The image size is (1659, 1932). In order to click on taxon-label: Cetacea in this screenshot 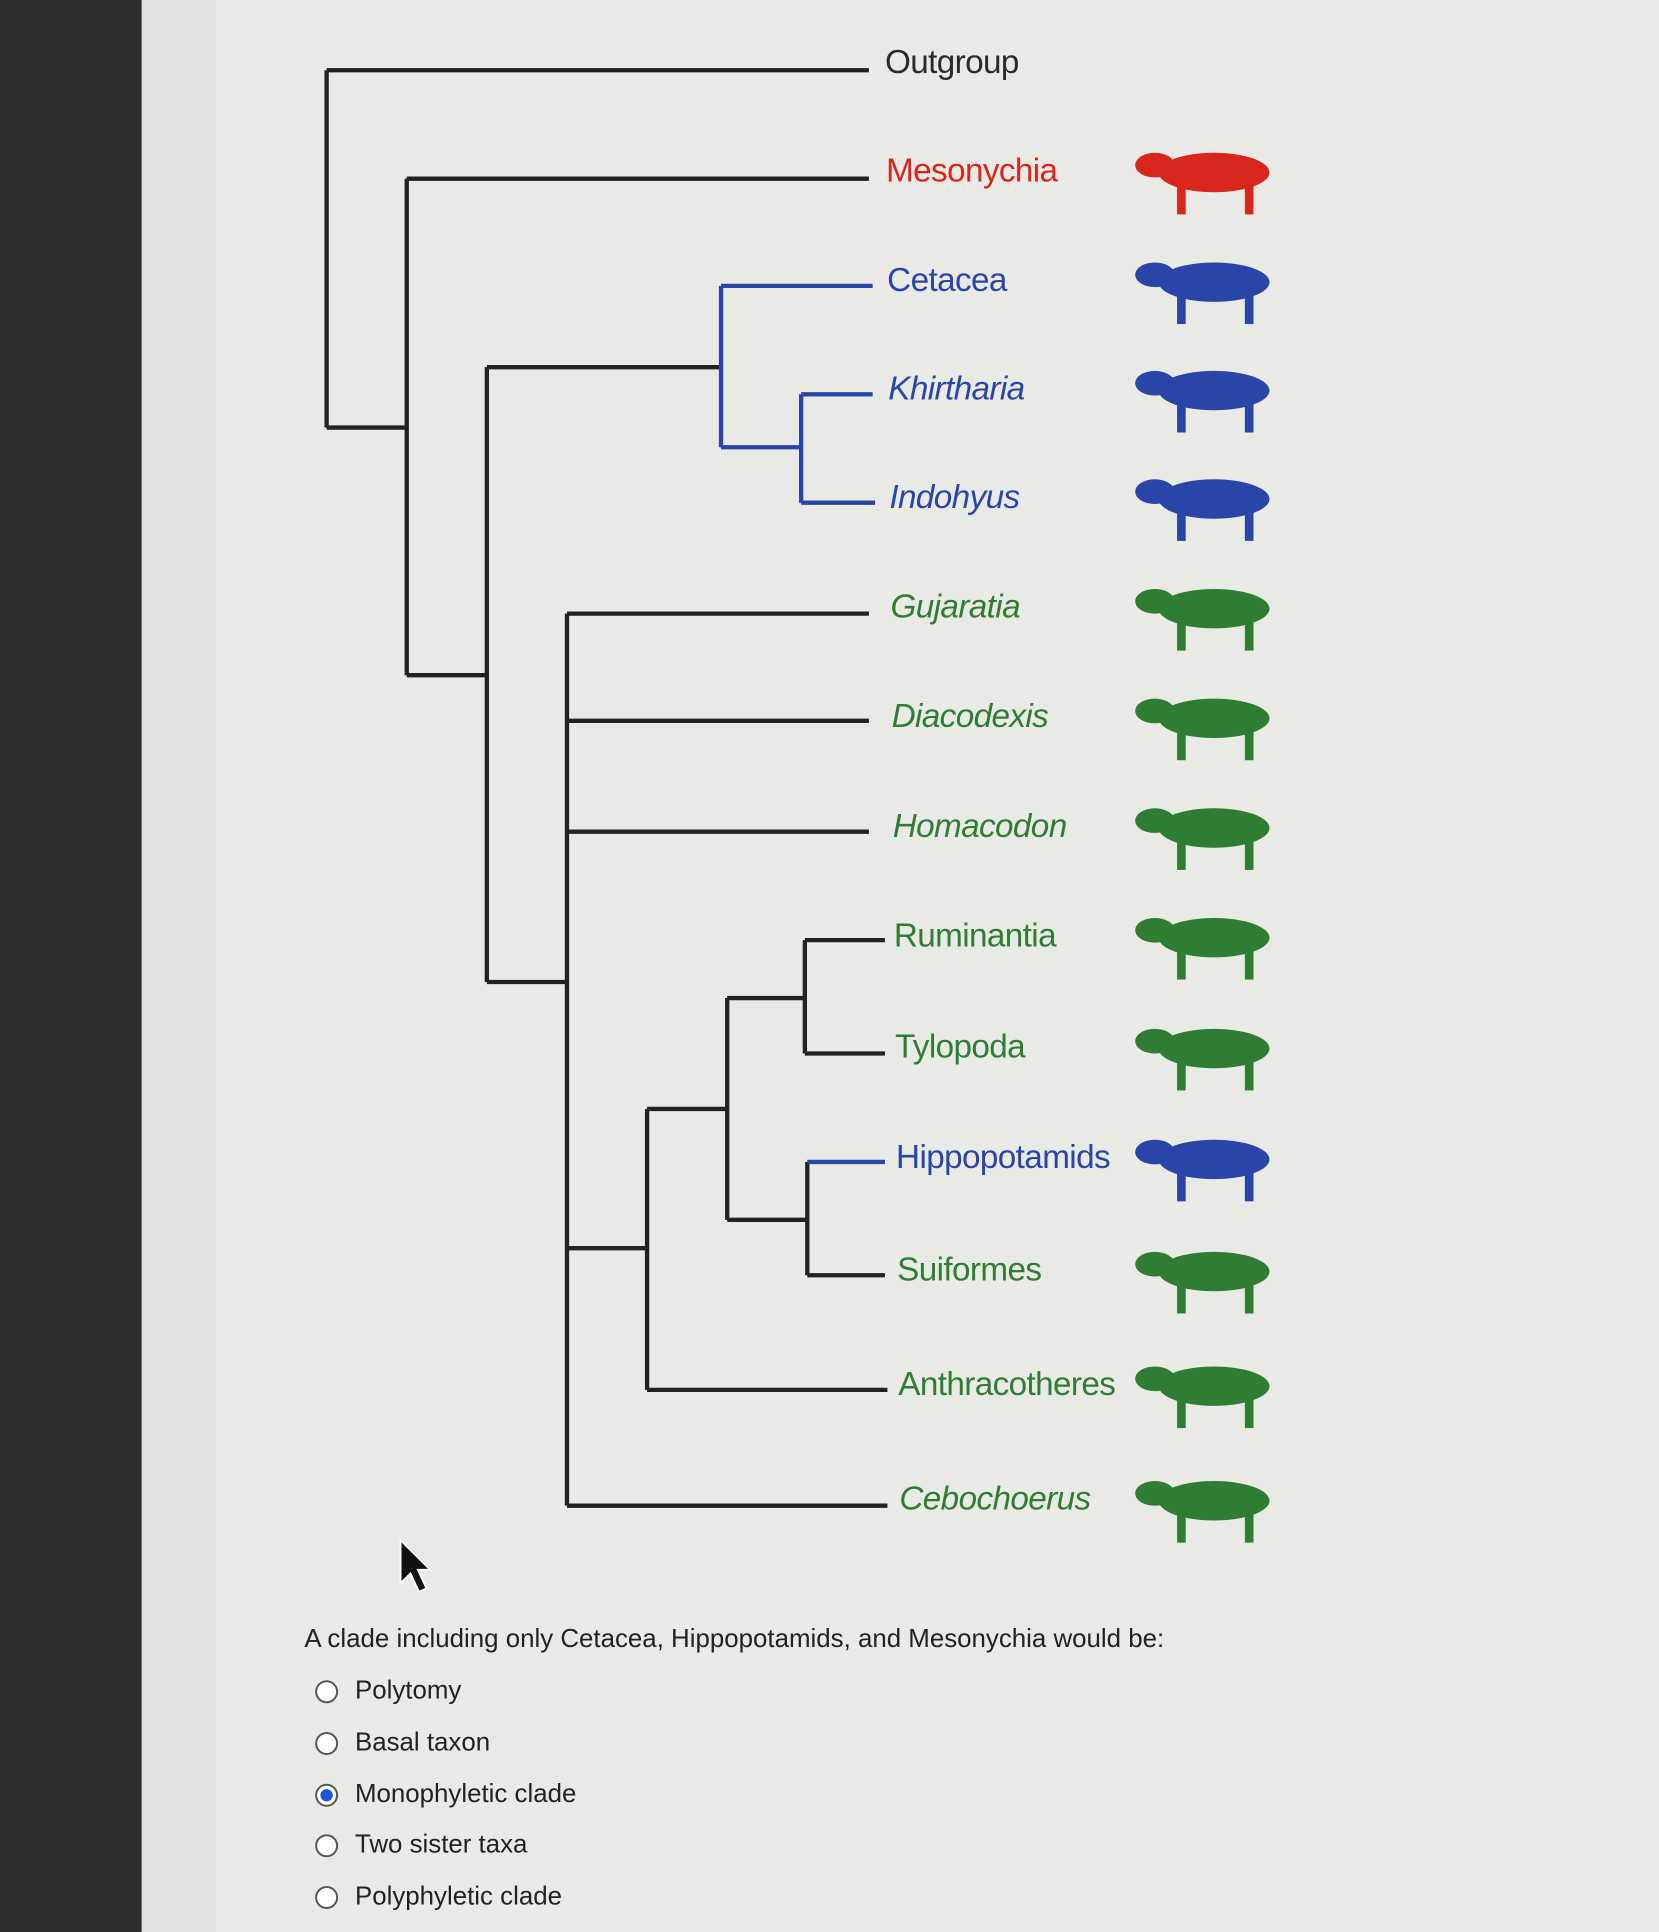, I will do `click(947, 280)`.